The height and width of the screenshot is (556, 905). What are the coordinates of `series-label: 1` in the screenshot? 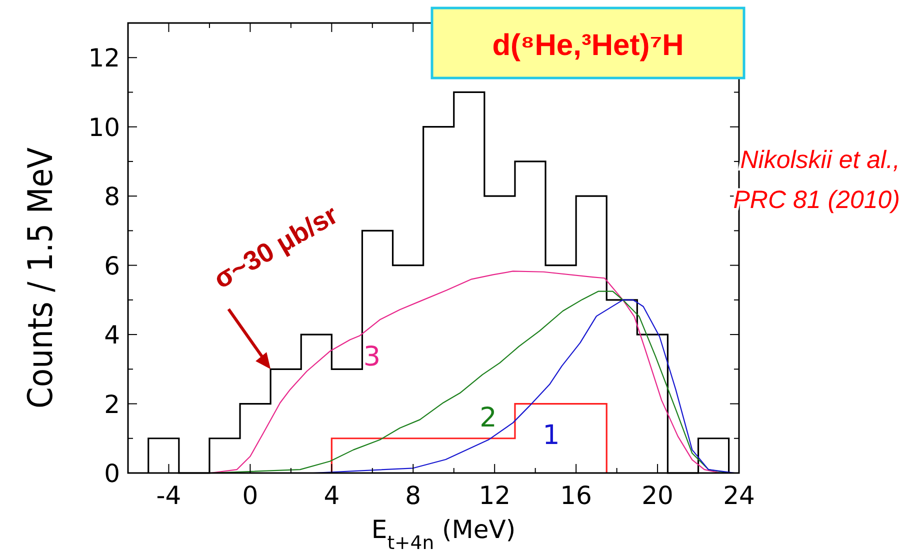 It's located at (551, 436).